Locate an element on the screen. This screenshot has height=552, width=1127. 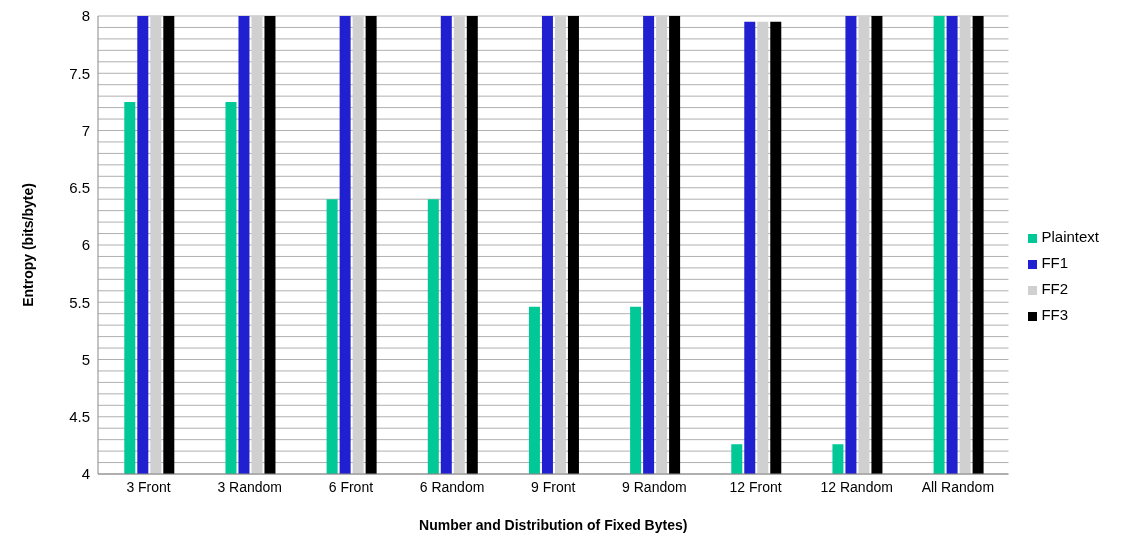
x-tick-label: All Random is located at coordinates (958, 486).